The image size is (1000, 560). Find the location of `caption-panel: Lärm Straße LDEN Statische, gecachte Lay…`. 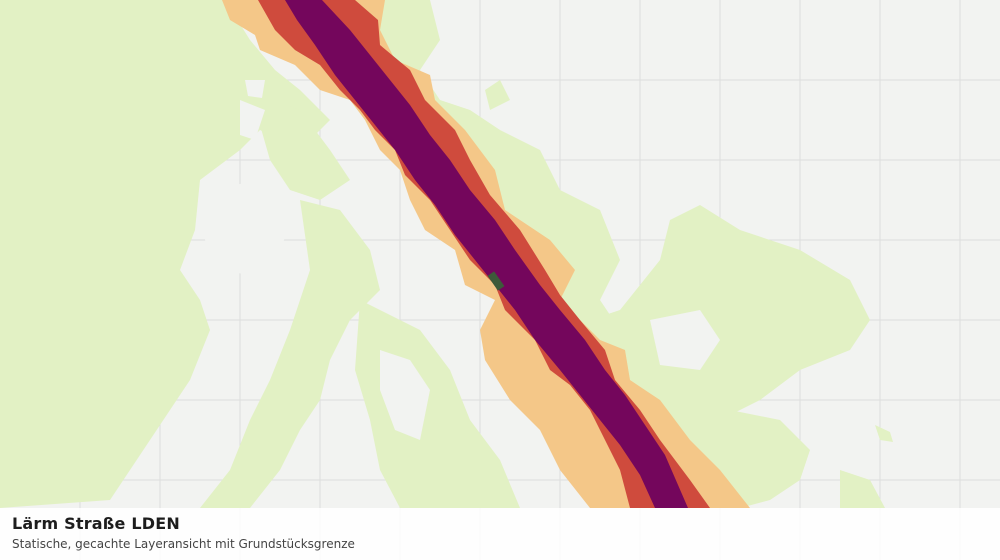

caption-panel: Lärm Straße LDEN Statische, gecachte Lay… is located at coordinates (500, 534).